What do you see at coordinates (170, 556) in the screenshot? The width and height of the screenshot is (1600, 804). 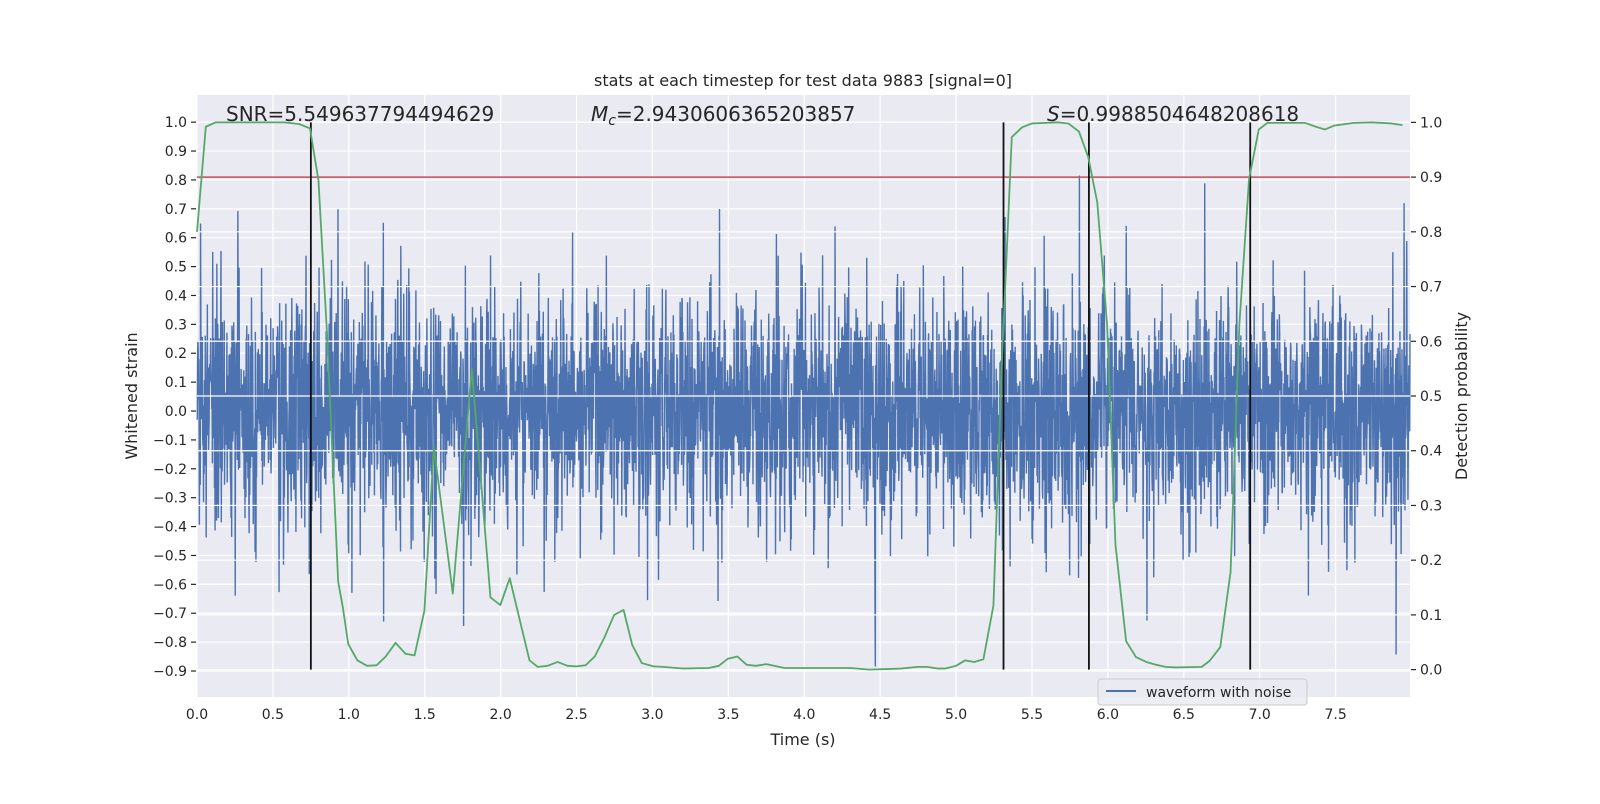 I see `y-left-tick-label: −0.5` at bounding box center [170, 556].